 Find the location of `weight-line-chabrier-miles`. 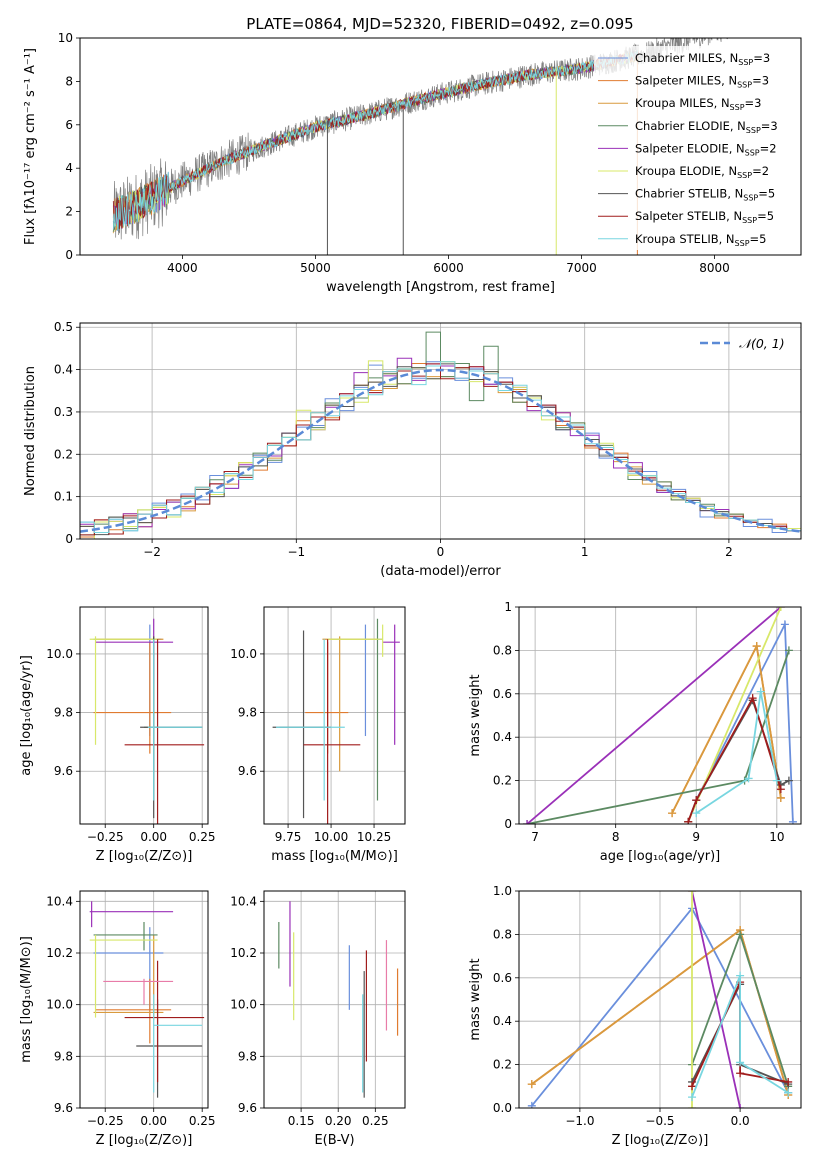

weight-line-chabrier-miles is located at coordinates (744, 721).